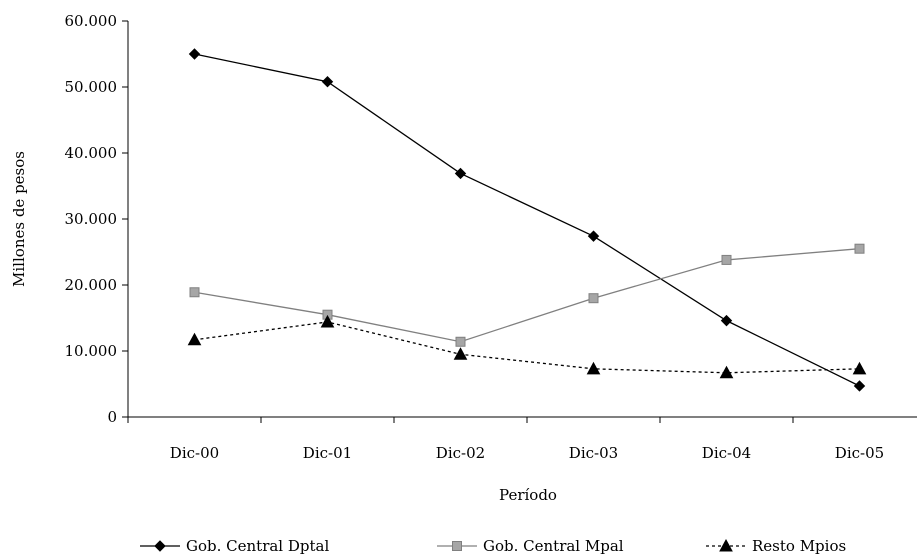  I want to click on y-tick-label: 40.000, so click(91, 153).